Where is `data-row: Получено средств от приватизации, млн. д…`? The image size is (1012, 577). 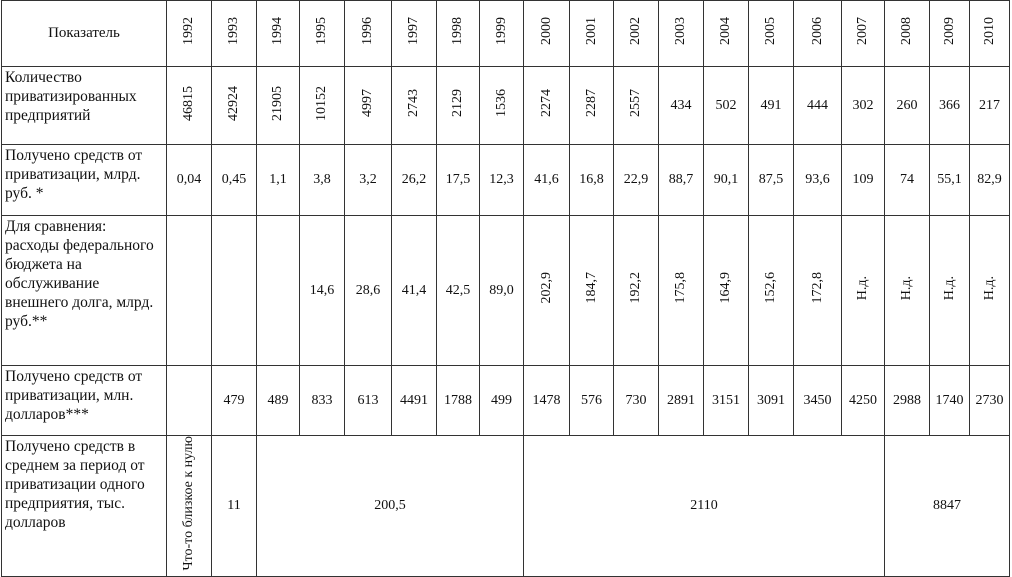
data-row: Получено средств от приватизации, млн. д… is located at coordinates (505, 400).